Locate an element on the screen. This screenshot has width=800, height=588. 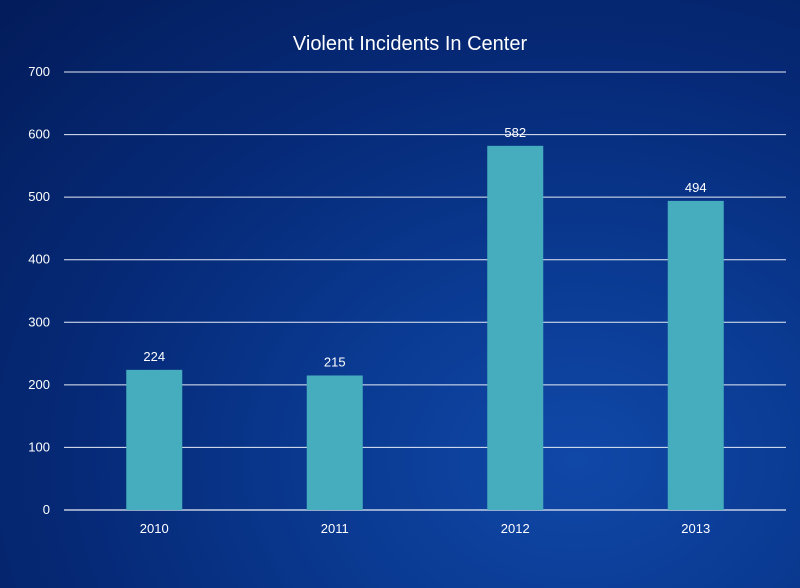
chart-title: Violent Incidents In Center is located at coordinates (410, 44).